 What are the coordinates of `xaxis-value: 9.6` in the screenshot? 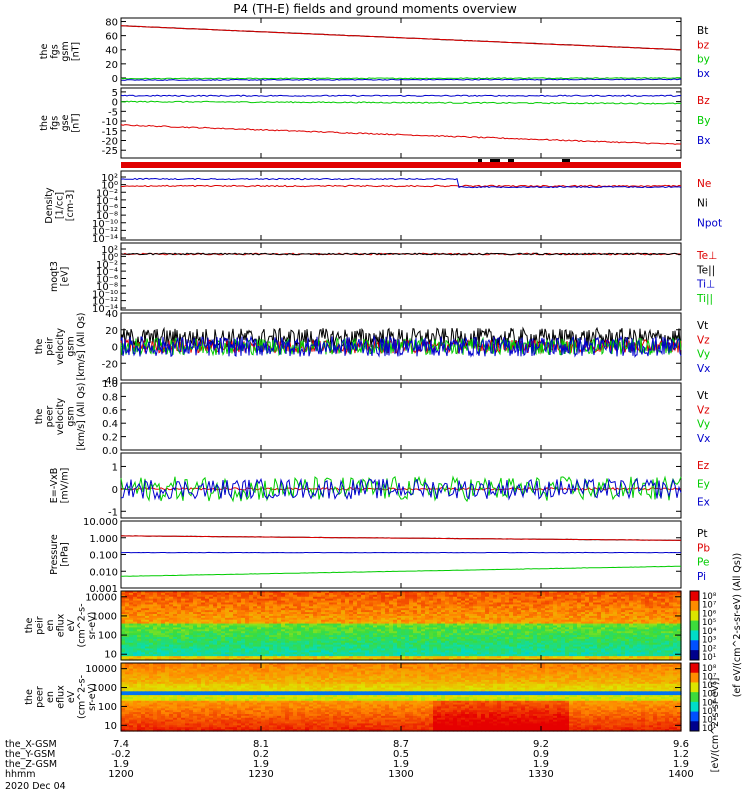 It's located at (681, 744).